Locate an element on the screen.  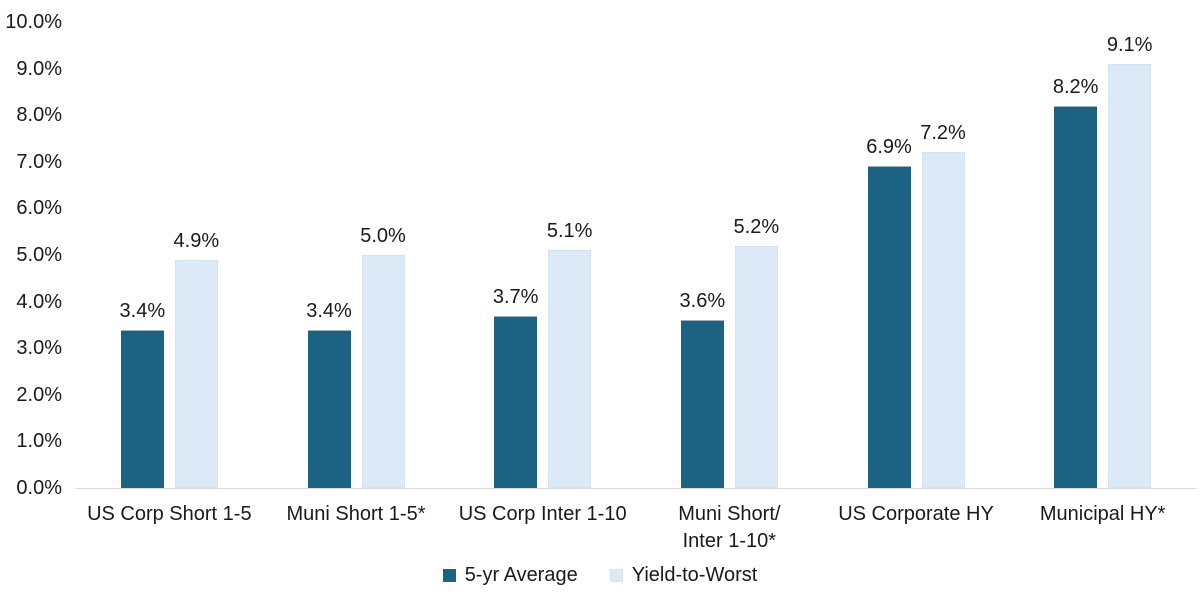
category-label-muni-short-inter-1-10: Muni Short/ Inter 1-10* is located at coordinates (729, 527).